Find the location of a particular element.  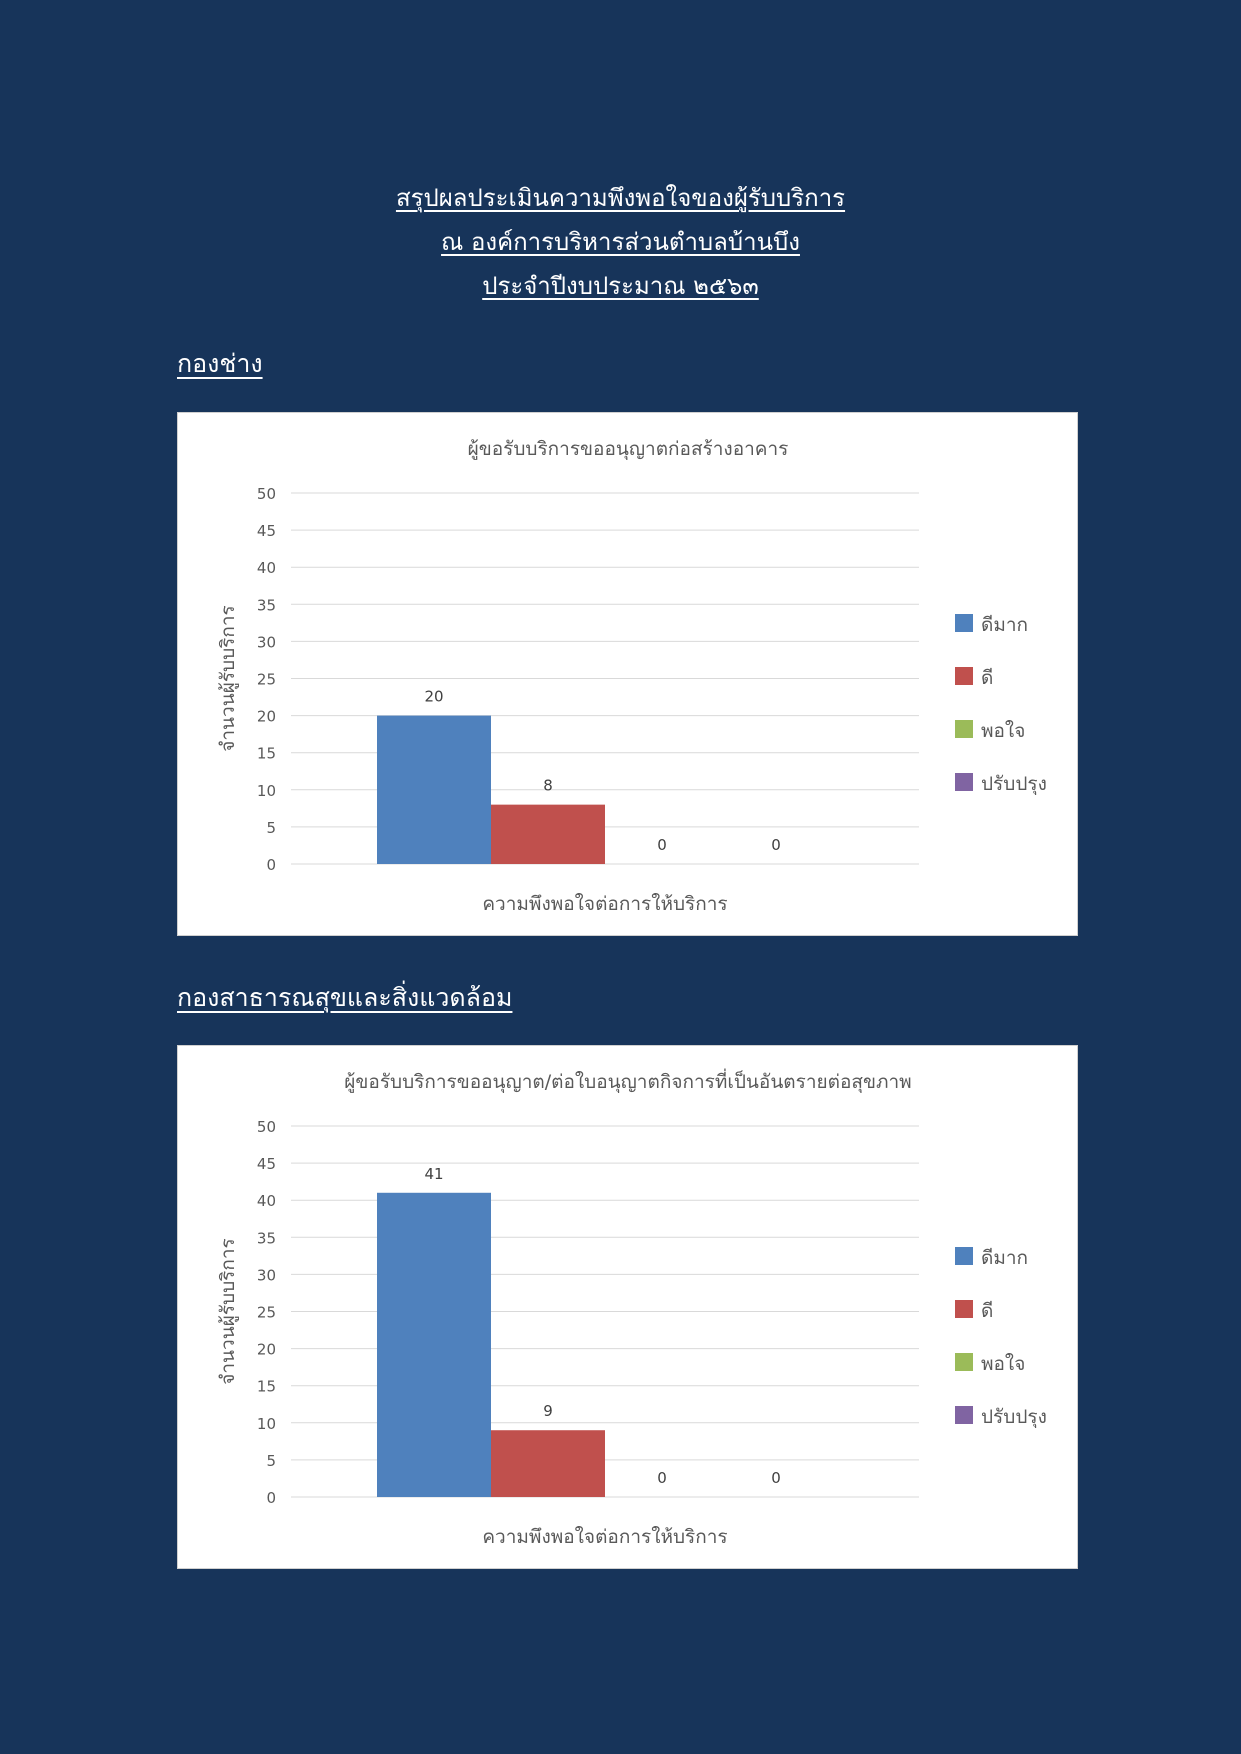

data-label: 8 is located at coordinates (548, 786).